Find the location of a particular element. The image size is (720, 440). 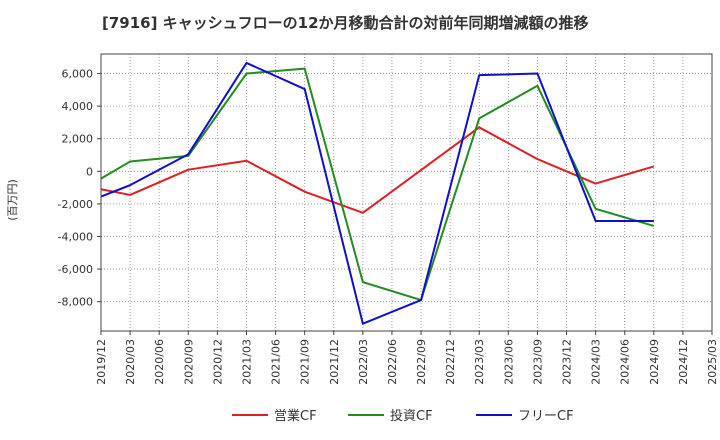

x-tick-label: 2024/12 is located at coordinates (683, 362).